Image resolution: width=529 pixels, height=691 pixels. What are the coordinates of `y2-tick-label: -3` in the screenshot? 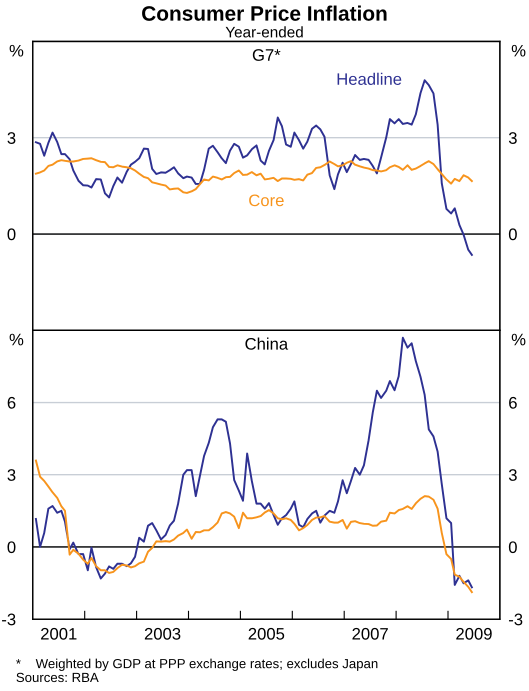 It's located at (515, 620).